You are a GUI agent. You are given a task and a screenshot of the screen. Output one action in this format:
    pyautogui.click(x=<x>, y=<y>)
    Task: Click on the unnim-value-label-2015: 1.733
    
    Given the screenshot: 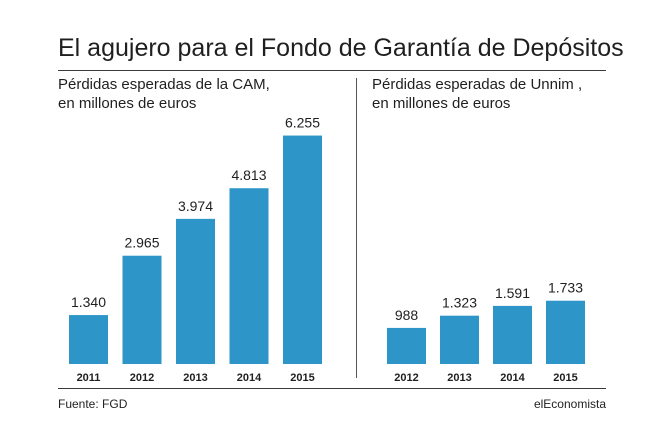 What is the action you would take?
    pyautogui.click(x=565, y=288)
    